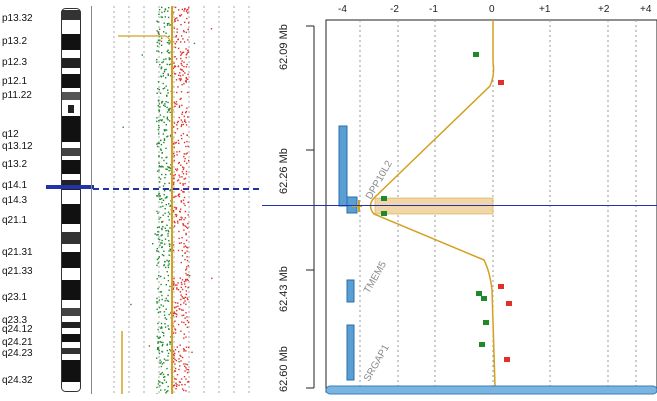 The image size is (657, 401). What do you see at coordinates (284, 171) in the screenshot?
I see `mb-label: 62.26 Mb` at bounding box center [284, 171].